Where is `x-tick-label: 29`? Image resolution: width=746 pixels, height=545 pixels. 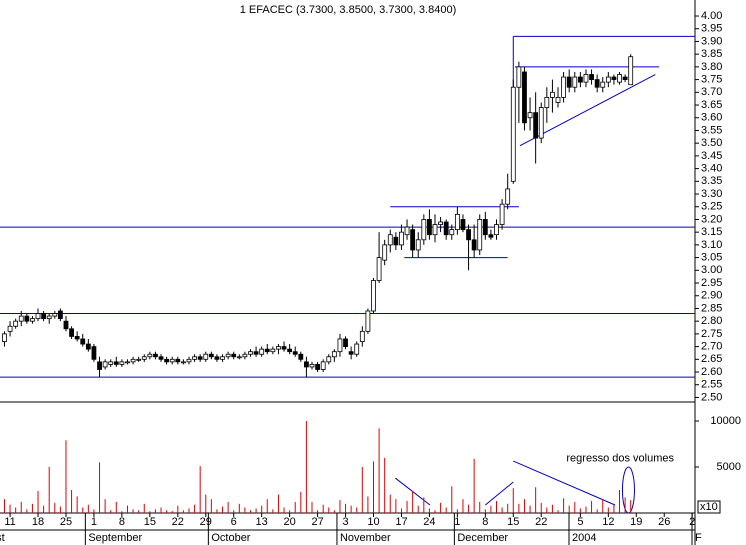
x-tick-label: 29 is located at coordinates (206, 522).